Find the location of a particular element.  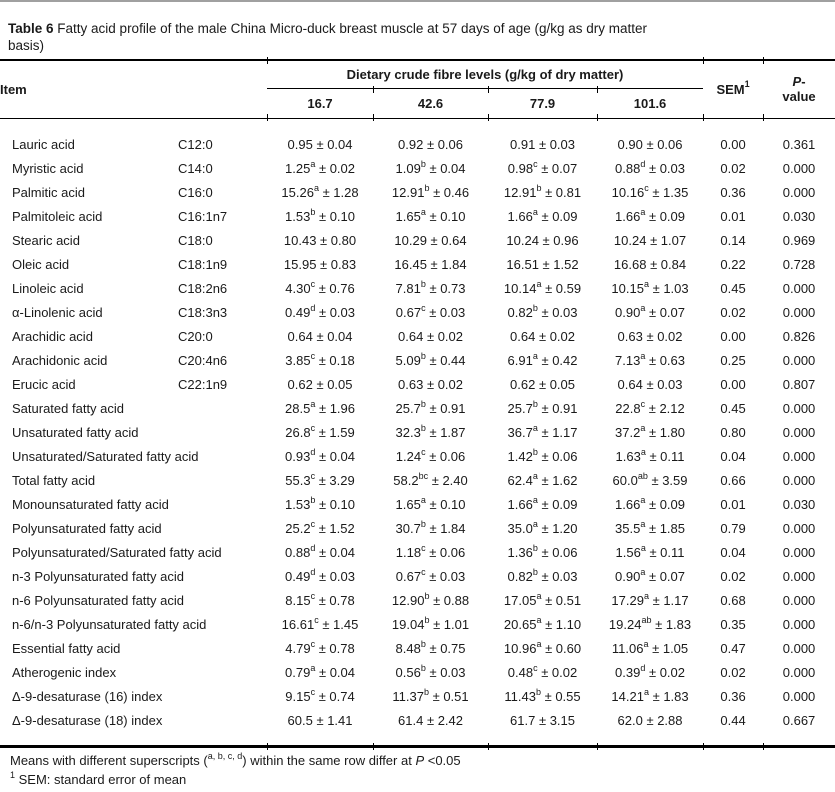

sem-cell: 0.01 is located at coordinates (733, 216).